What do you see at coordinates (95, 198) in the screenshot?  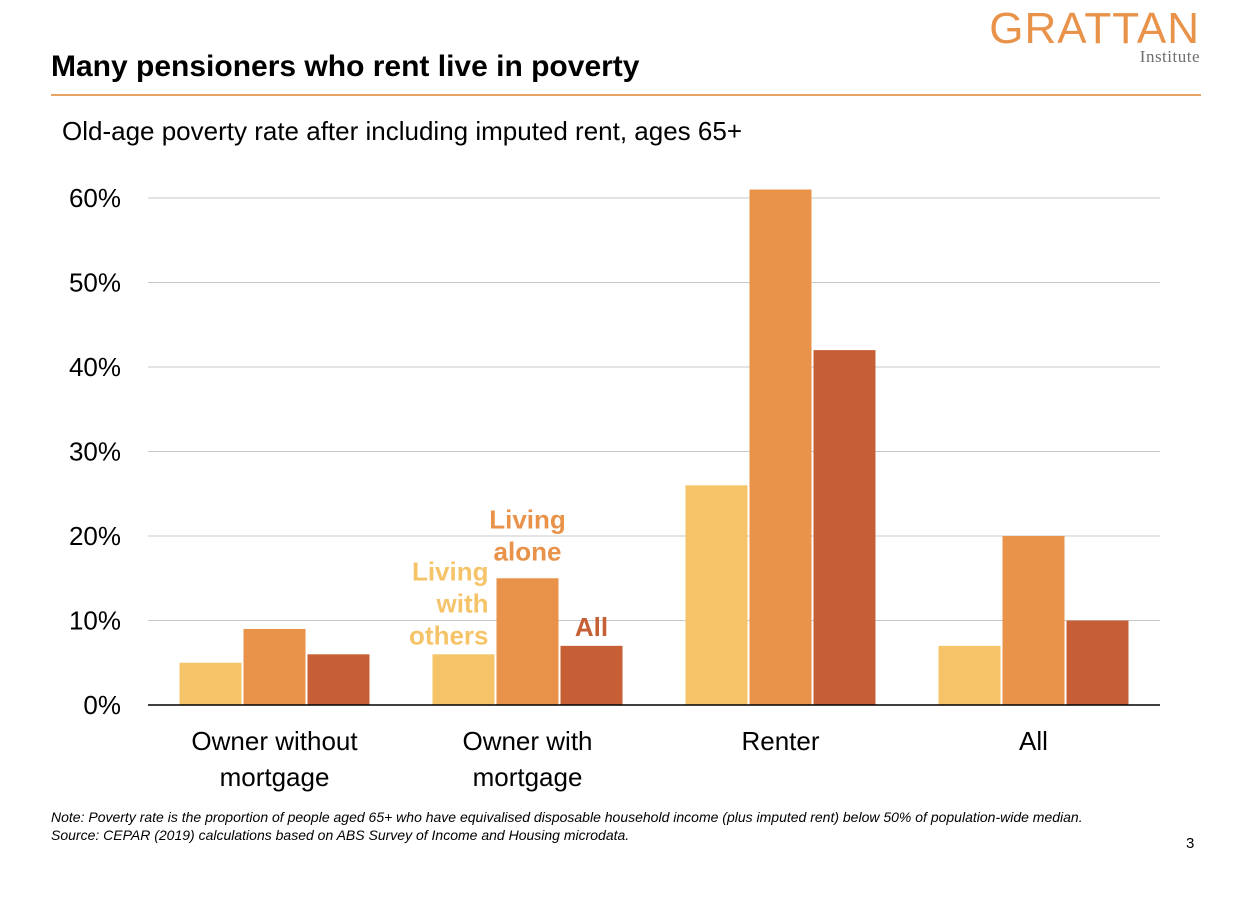 I see `y-tick-label: 60%` at bounding box center [95, 198].